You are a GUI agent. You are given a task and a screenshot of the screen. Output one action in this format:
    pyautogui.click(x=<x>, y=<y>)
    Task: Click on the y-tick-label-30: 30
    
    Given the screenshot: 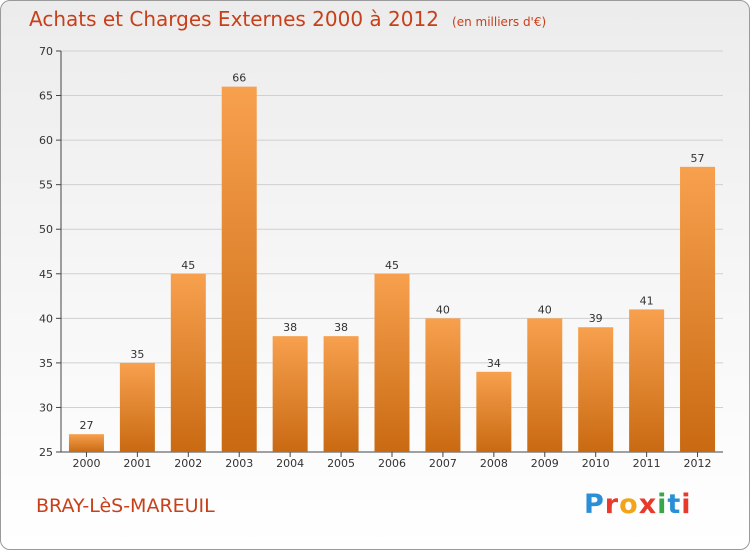 What is the action you would take?
    pyautogui.click(x=46, y=407)
    